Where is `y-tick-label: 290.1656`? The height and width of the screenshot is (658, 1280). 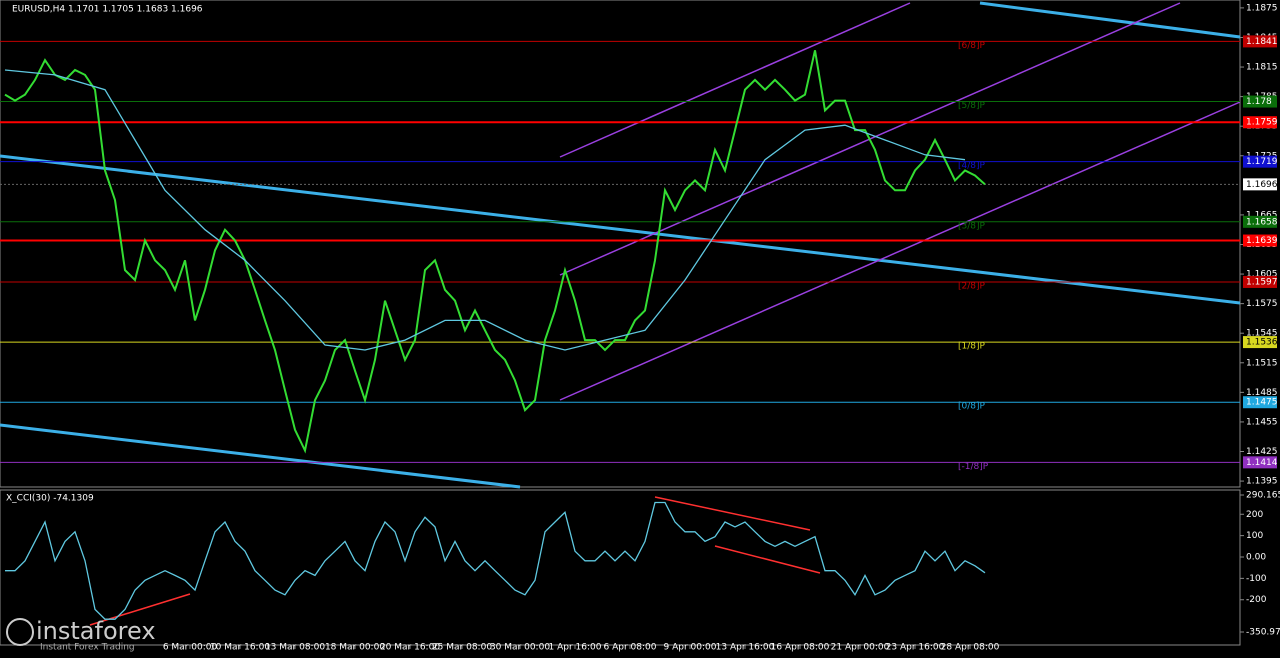
y-tick-label: 290.1656 is located at coordinates (1263, 496).